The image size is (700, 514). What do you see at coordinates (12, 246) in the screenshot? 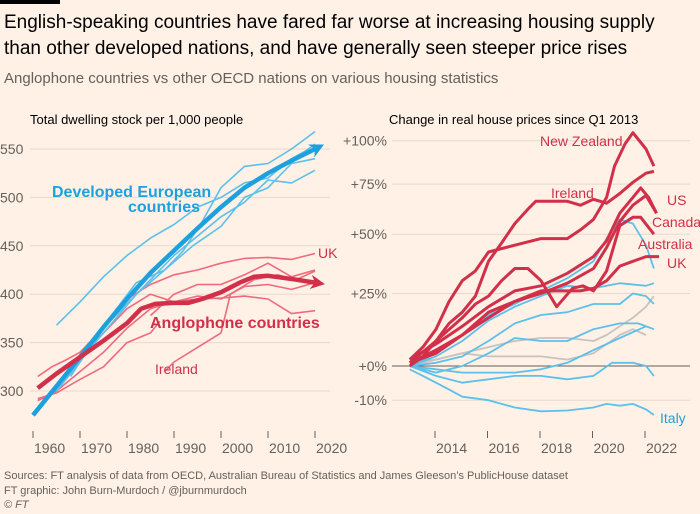
I see `y-tick-label: 450` at bounding box center [12, 246].